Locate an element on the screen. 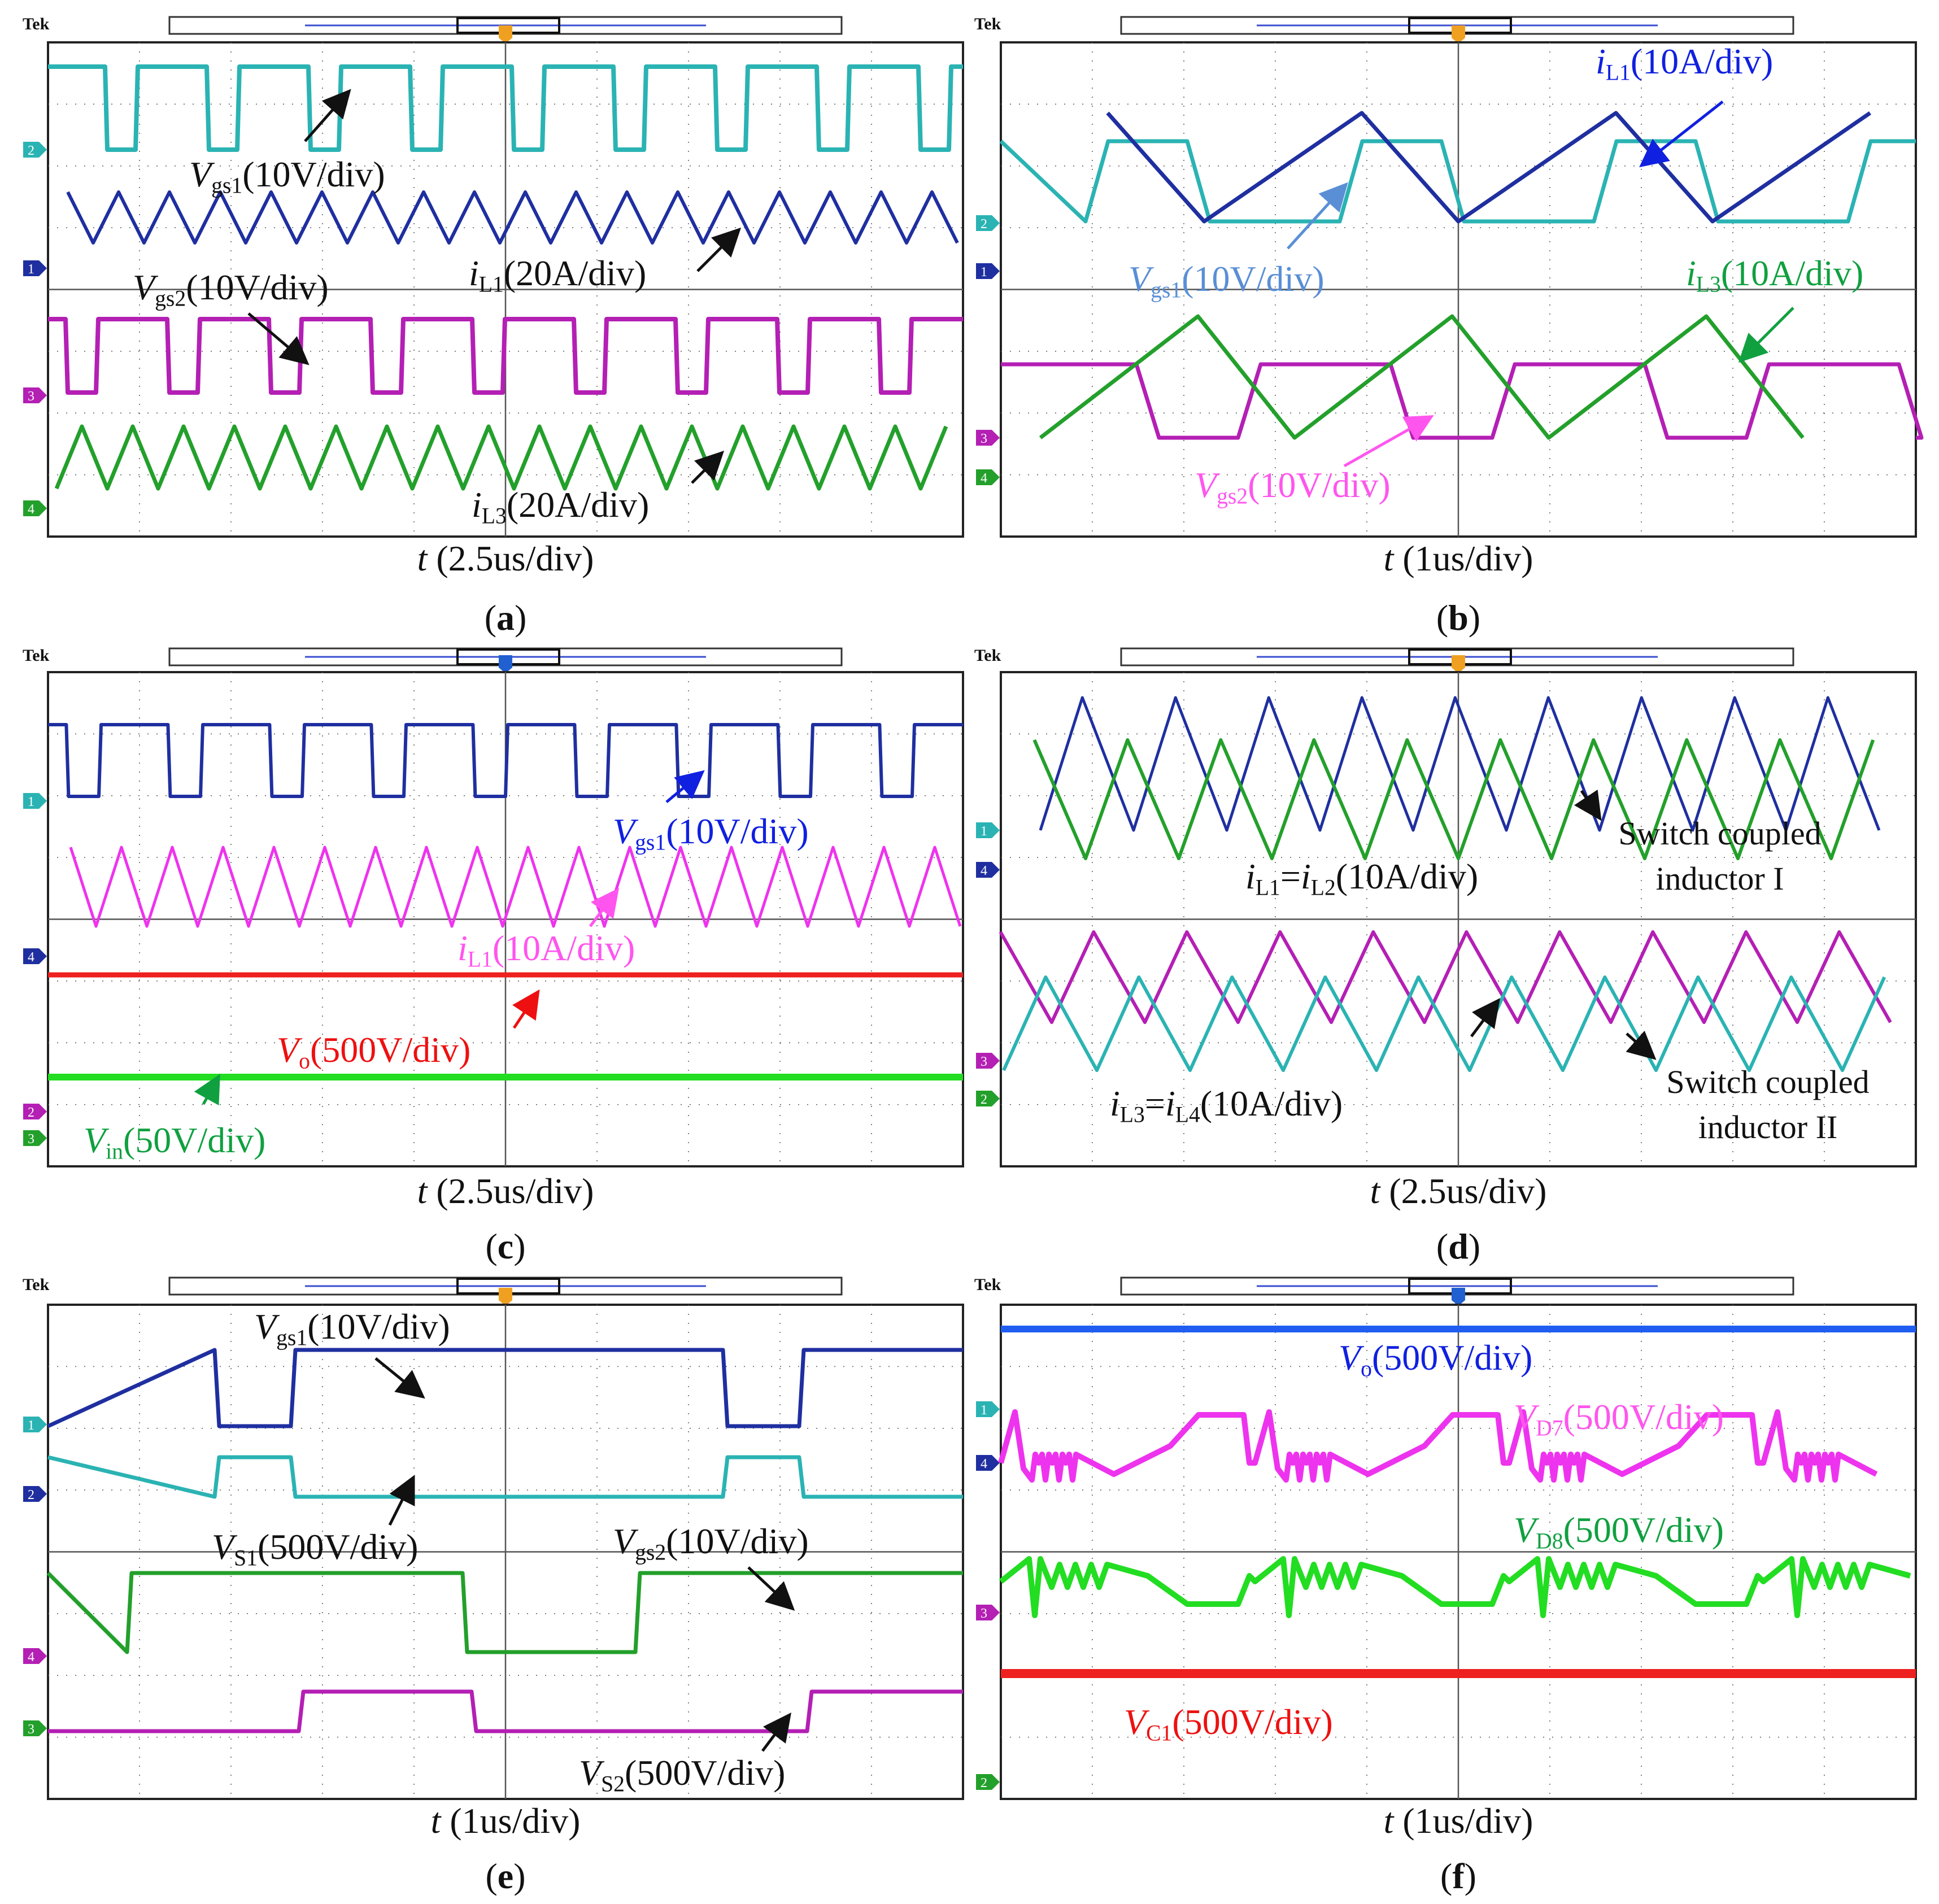 The width and height of the screenshot is (1939, 1904). panel-caption: (a) is located at coordinates (506, 618).